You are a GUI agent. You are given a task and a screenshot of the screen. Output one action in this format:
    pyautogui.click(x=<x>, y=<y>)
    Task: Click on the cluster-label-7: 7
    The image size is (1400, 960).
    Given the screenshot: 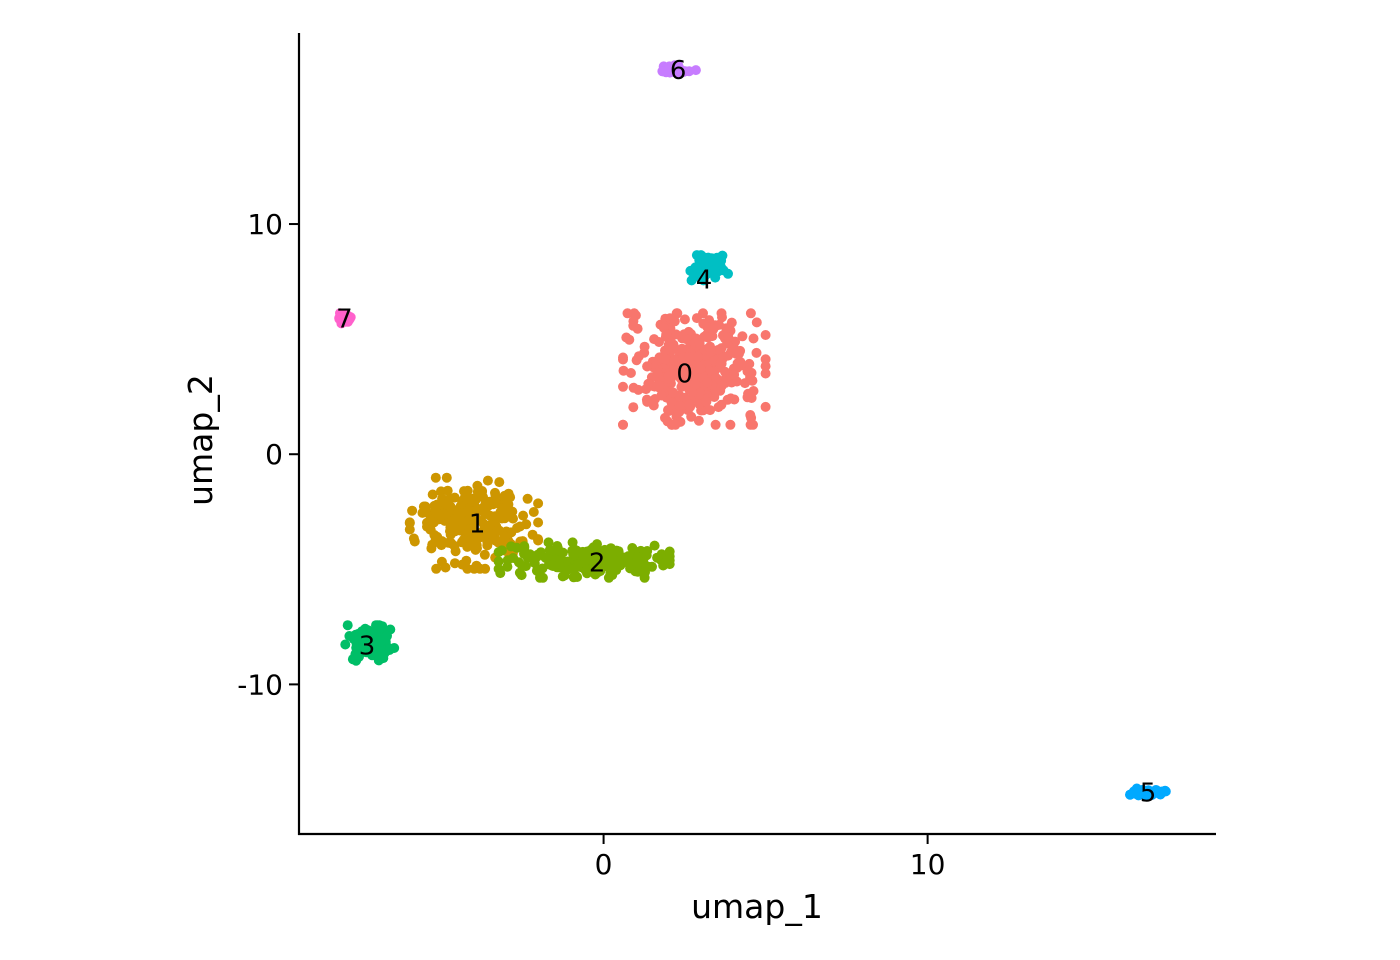 What is the action you would take?
    pyautogui.click(x=344, y=319)
    